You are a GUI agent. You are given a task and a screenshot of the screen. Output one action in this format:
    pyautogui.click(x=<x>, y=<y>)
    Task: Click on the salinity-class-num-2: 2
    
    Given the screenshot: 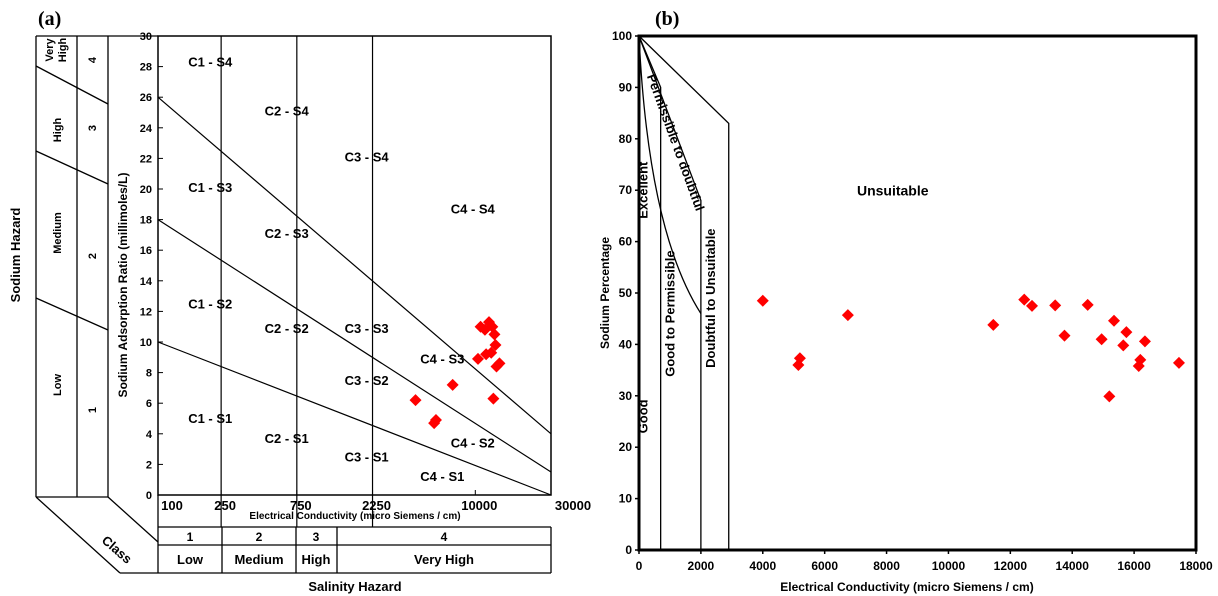 What is the action you would take?
    pyautogui.click(x=259, y=537)
    